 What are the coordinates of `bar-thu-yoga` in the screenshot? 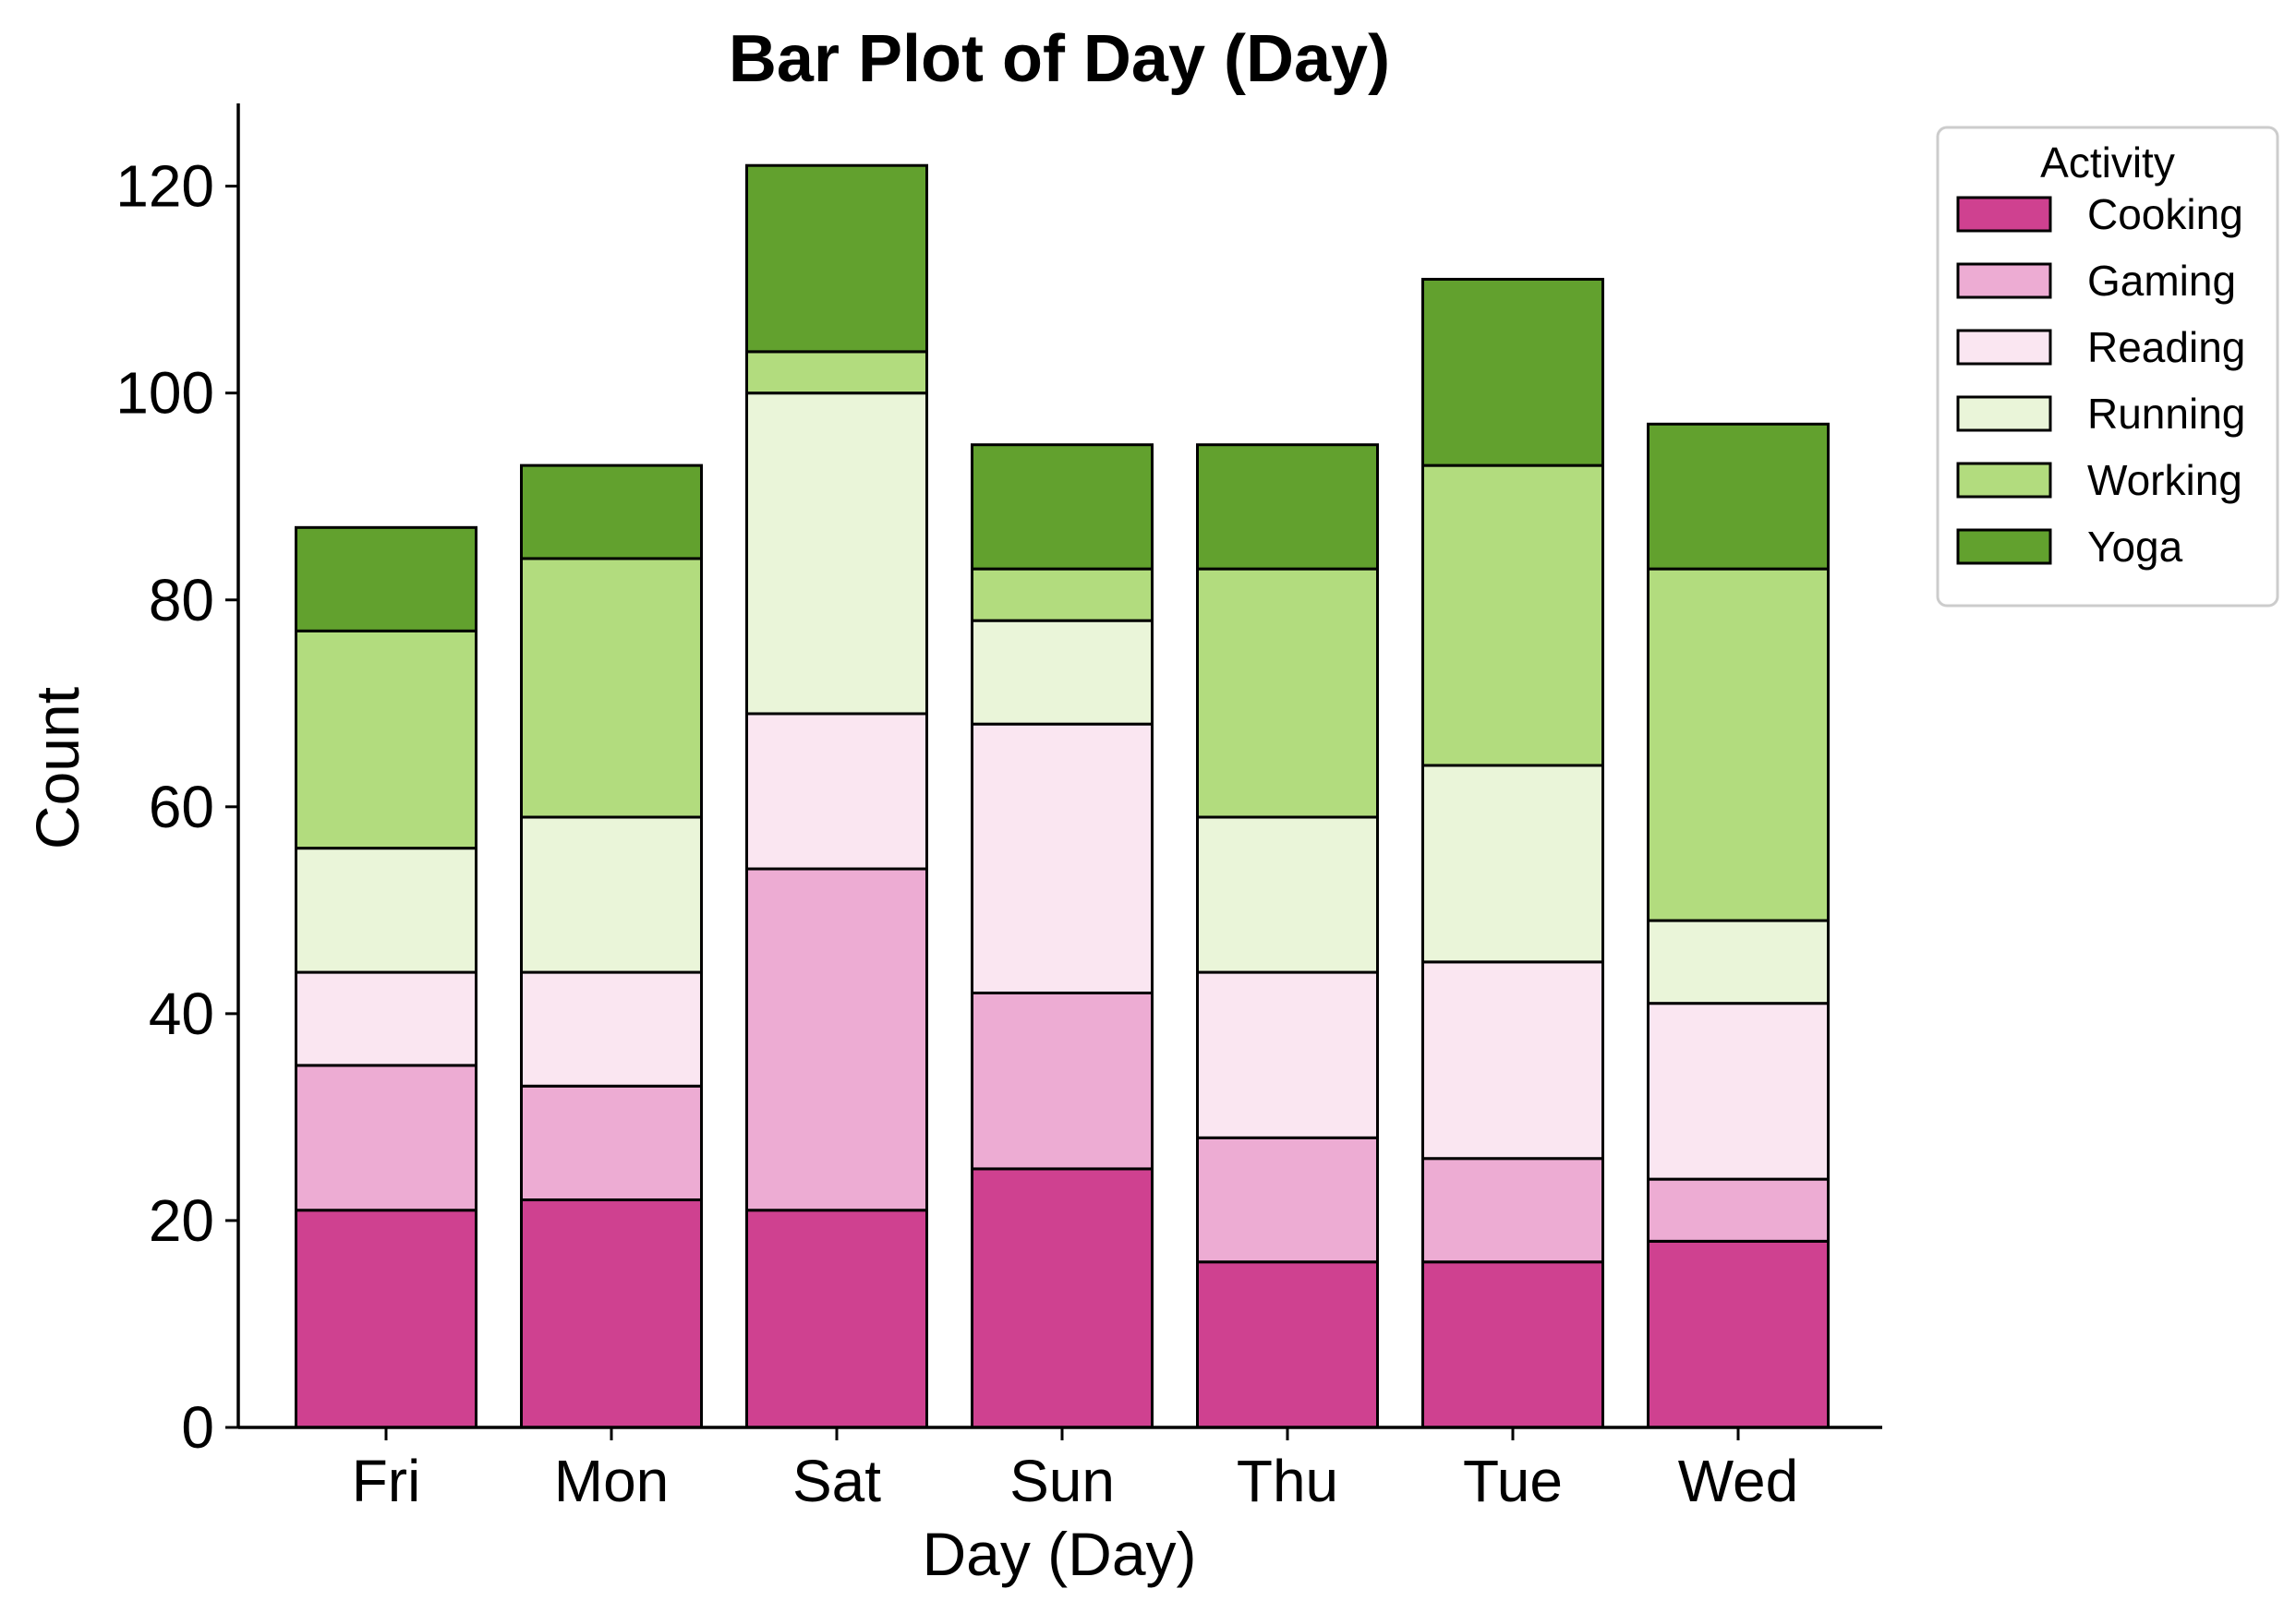 It's located at (1287, 507).